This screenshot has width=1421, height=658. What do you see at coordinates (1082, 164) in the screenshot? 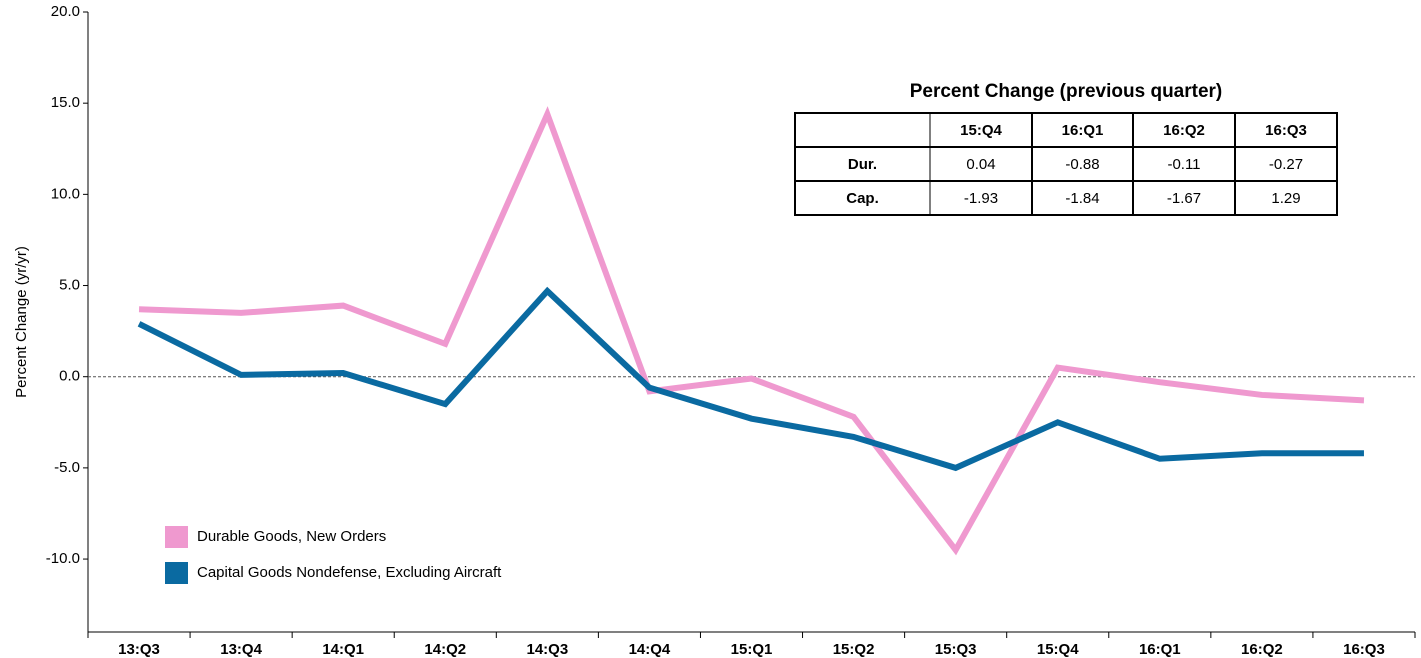
I see `table-cell: -0.88` at bounding box center [1082, 164].